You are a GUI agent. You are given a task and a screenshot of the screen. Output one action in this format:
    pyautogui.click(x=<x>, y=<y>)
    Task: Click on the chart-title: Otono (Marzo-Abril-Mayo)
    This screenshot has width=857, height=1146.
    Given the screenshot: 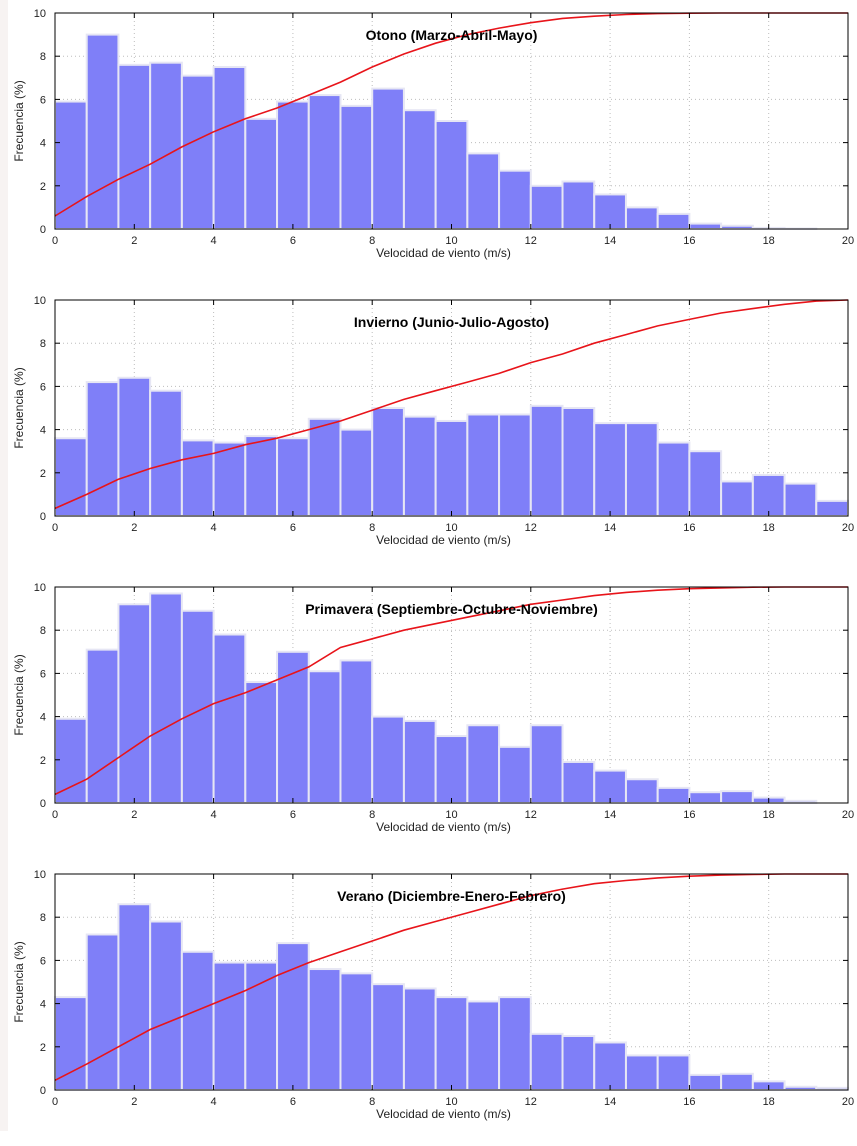 What is the action you would take?
    pyautogui.click(x=452, y=35)
    